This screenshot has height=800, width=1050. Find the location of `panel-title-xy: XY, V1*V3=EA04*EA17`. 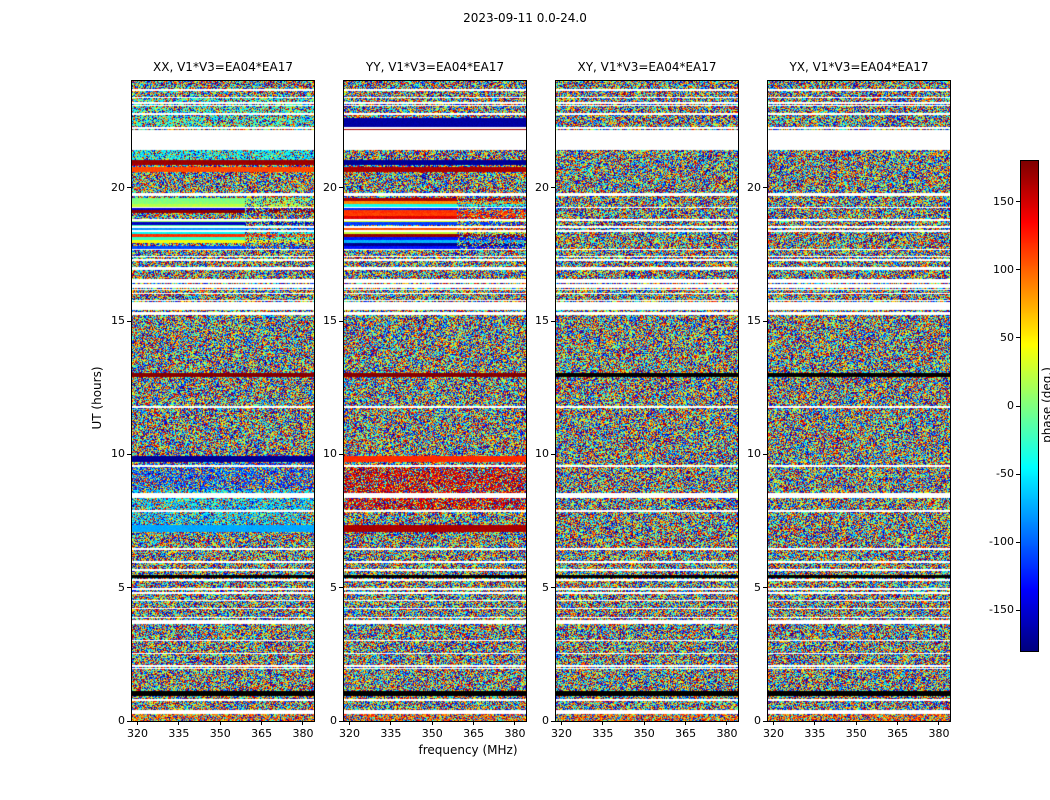

panel-title-xy: XY, V1*V3=EA04*EA17 is located at coordinates (647, 67).